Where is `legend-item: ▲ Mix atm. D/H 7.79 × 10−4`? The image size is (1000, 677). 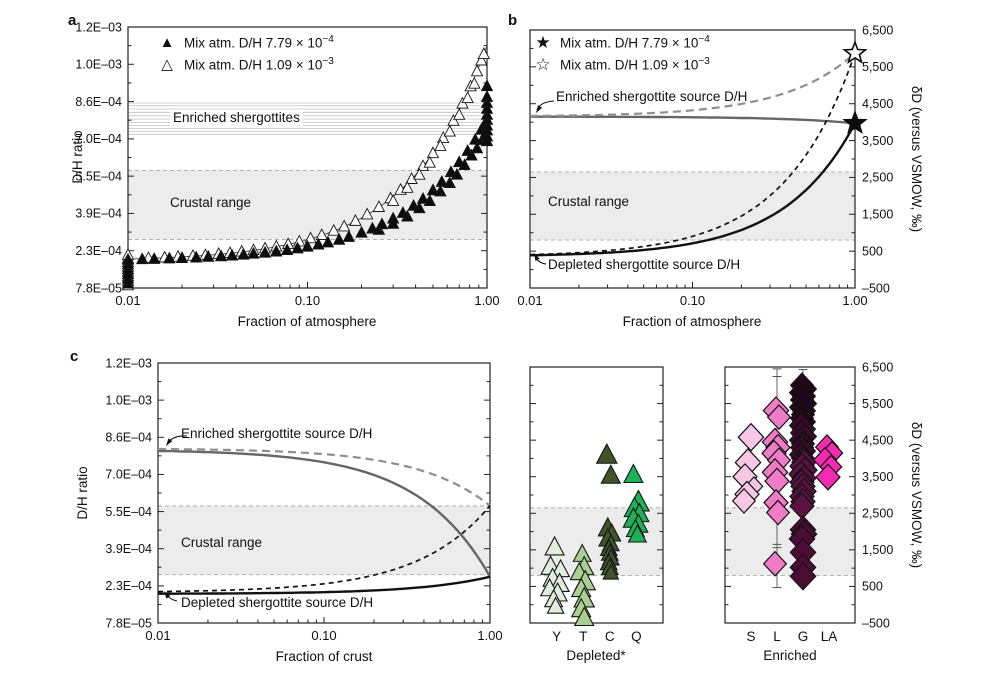 legend-item: ▲ Mix atm. D/H 7.79 × 10−4 is located at coordinates (245, 42).